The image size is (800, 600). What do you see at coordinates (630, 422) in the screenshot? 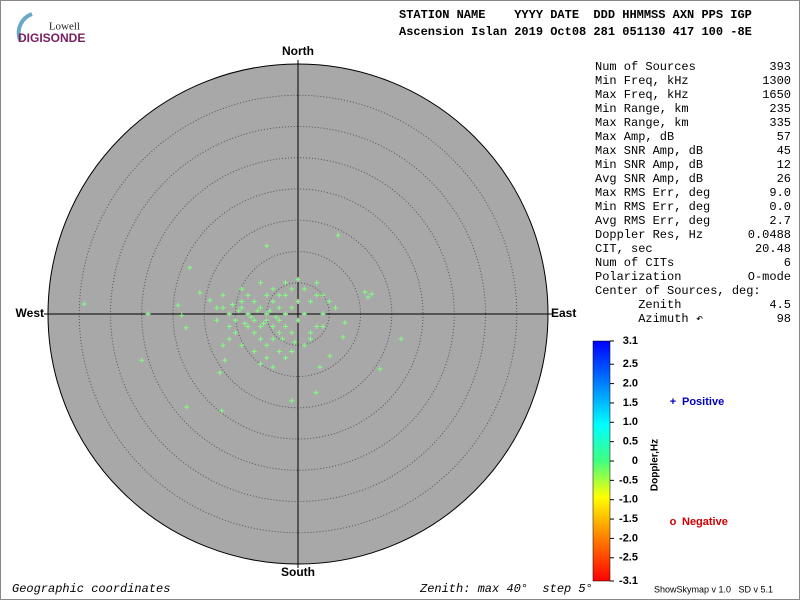
I see `colorbar-tick-label: 1.0` at bounding box center [630, 422].